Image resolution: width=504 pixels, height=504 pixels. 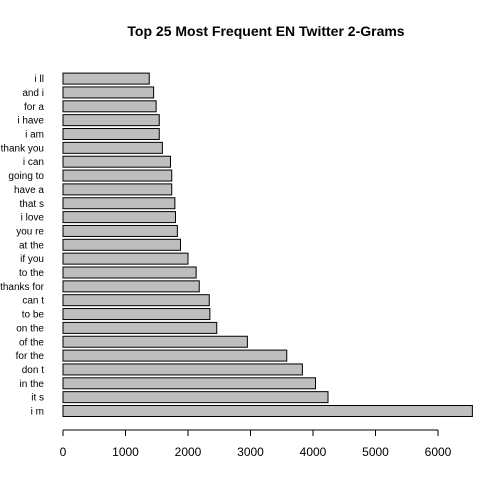 I want to click on category-label: on the, so click(x=30, y=328).